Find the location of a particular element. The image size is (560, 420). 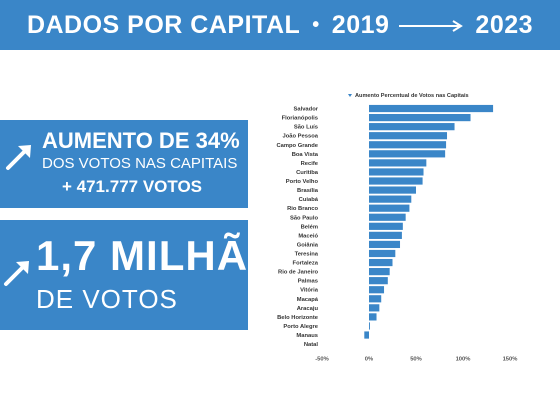

stat-panel-total: 1,7 MILHÃO DE VOTOS is located at coordinates (140, 275).